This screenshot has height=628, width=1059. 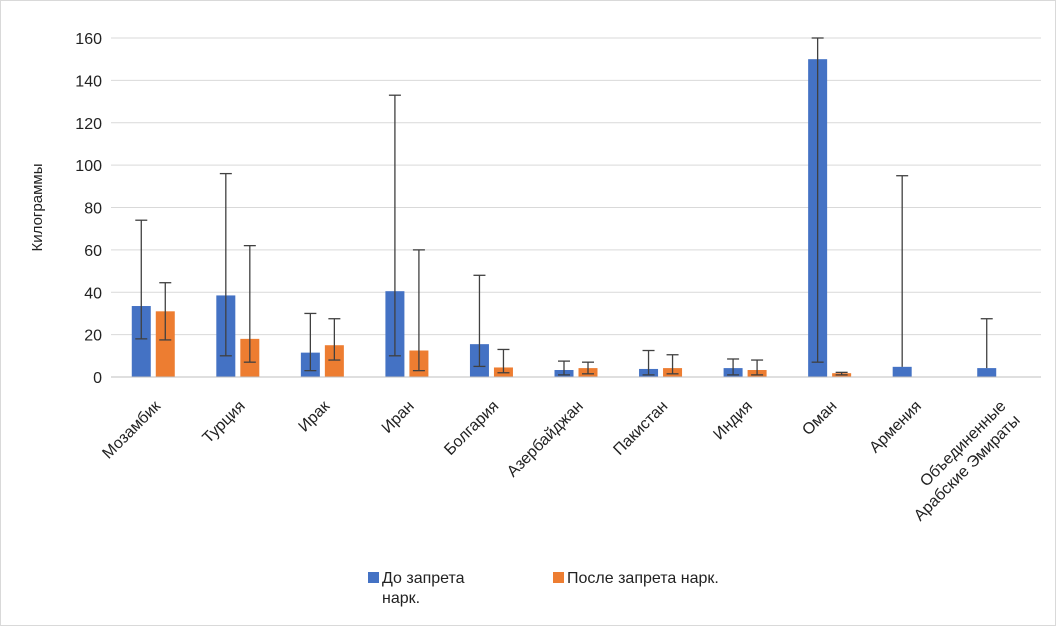 I want to click on category-label-line: Оман, so click(x=819, y=418).